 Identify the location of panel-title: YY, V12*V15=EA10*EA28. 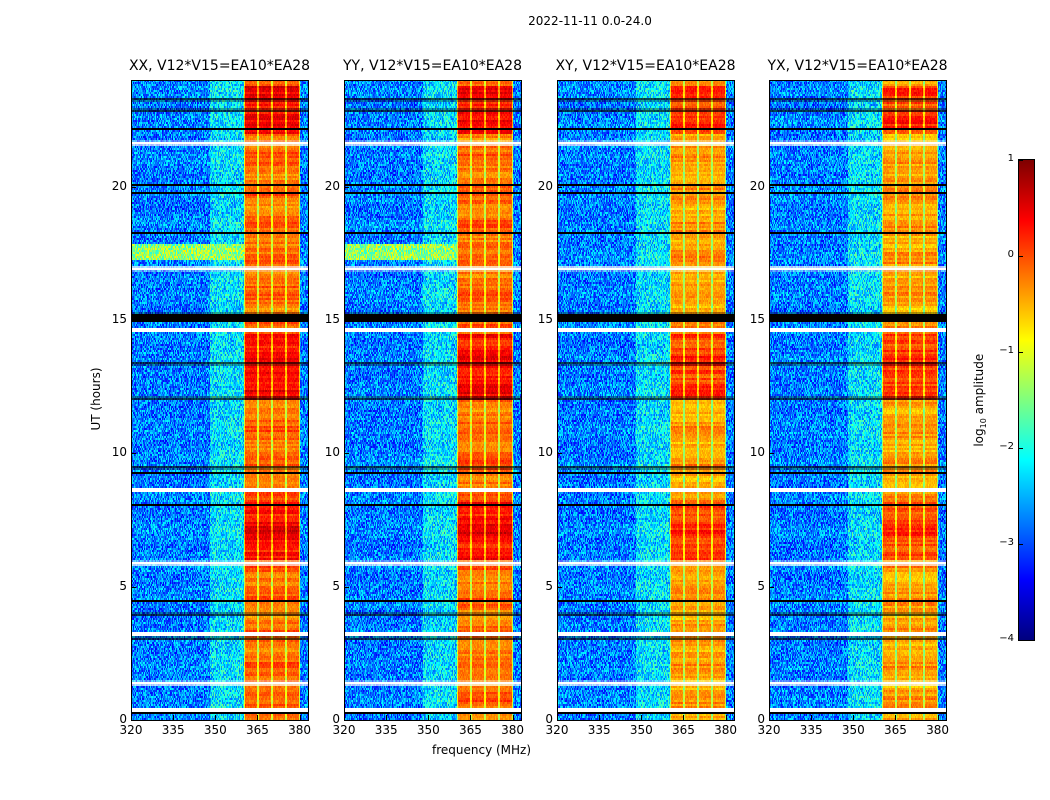
(432, 66).